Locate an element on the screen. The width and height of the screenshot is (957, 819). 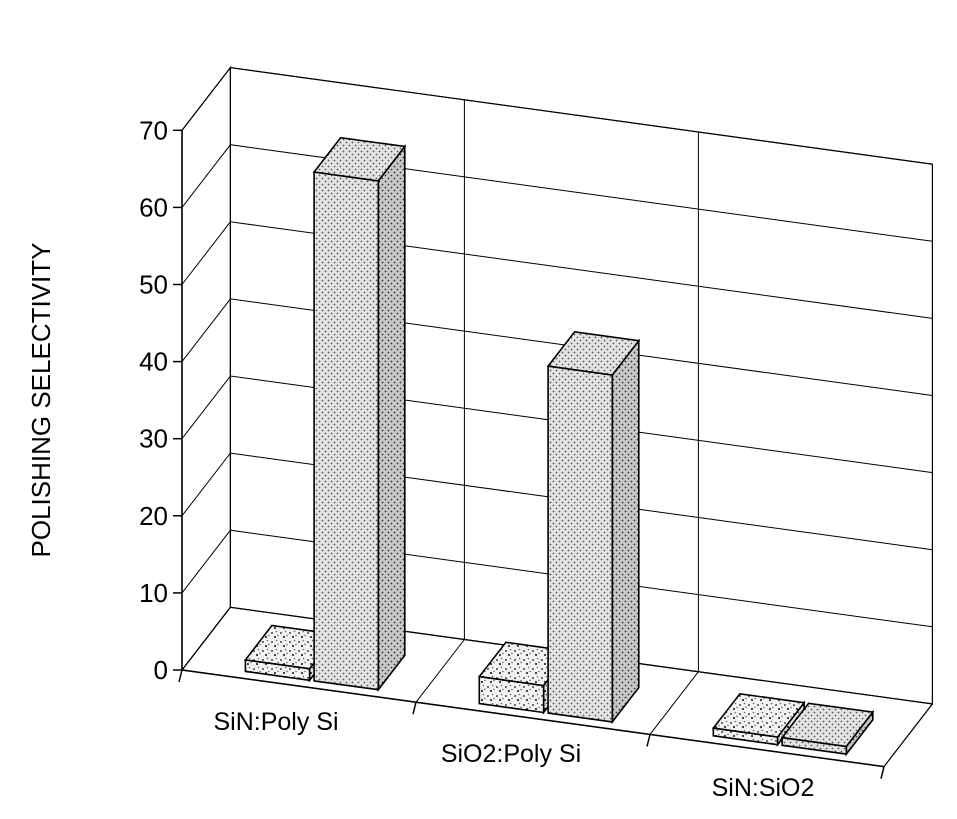
y-tick-label: 20 is located at coordinates (153, 516).